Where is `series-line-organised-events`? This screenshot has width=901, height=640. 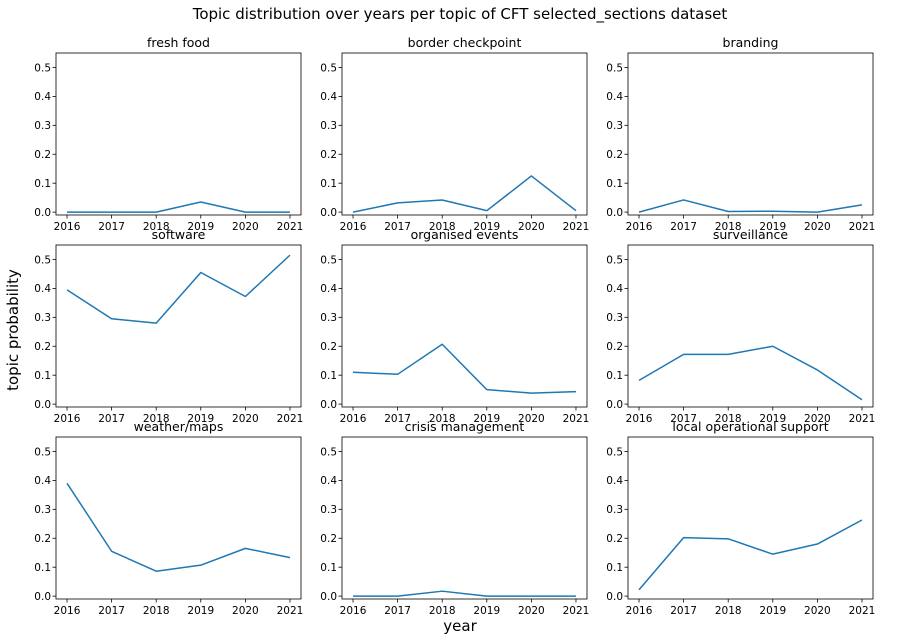
series-line-organised-events is located at coordinates (464, 368).